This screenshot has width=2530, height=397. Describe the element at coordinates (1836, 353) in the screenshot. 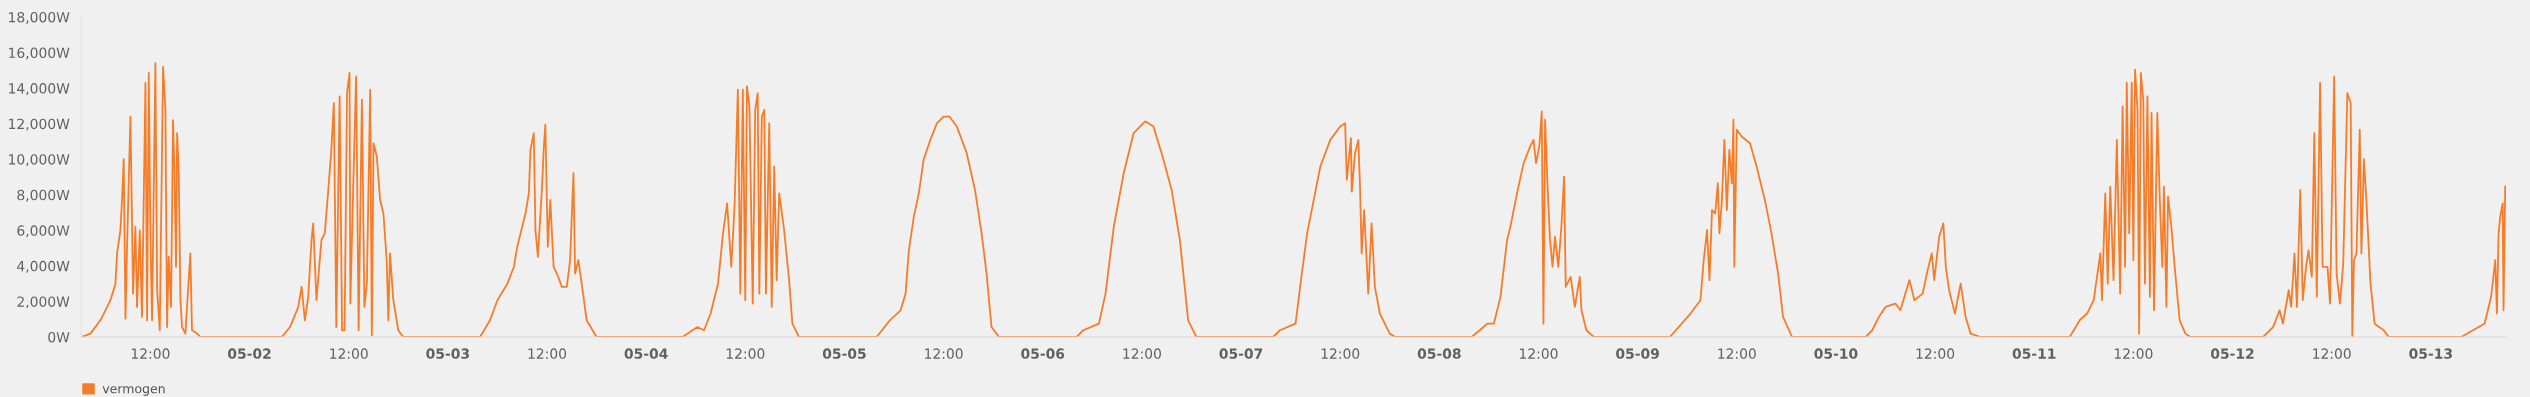

I see `x-tick-label: 05-10` at that location.